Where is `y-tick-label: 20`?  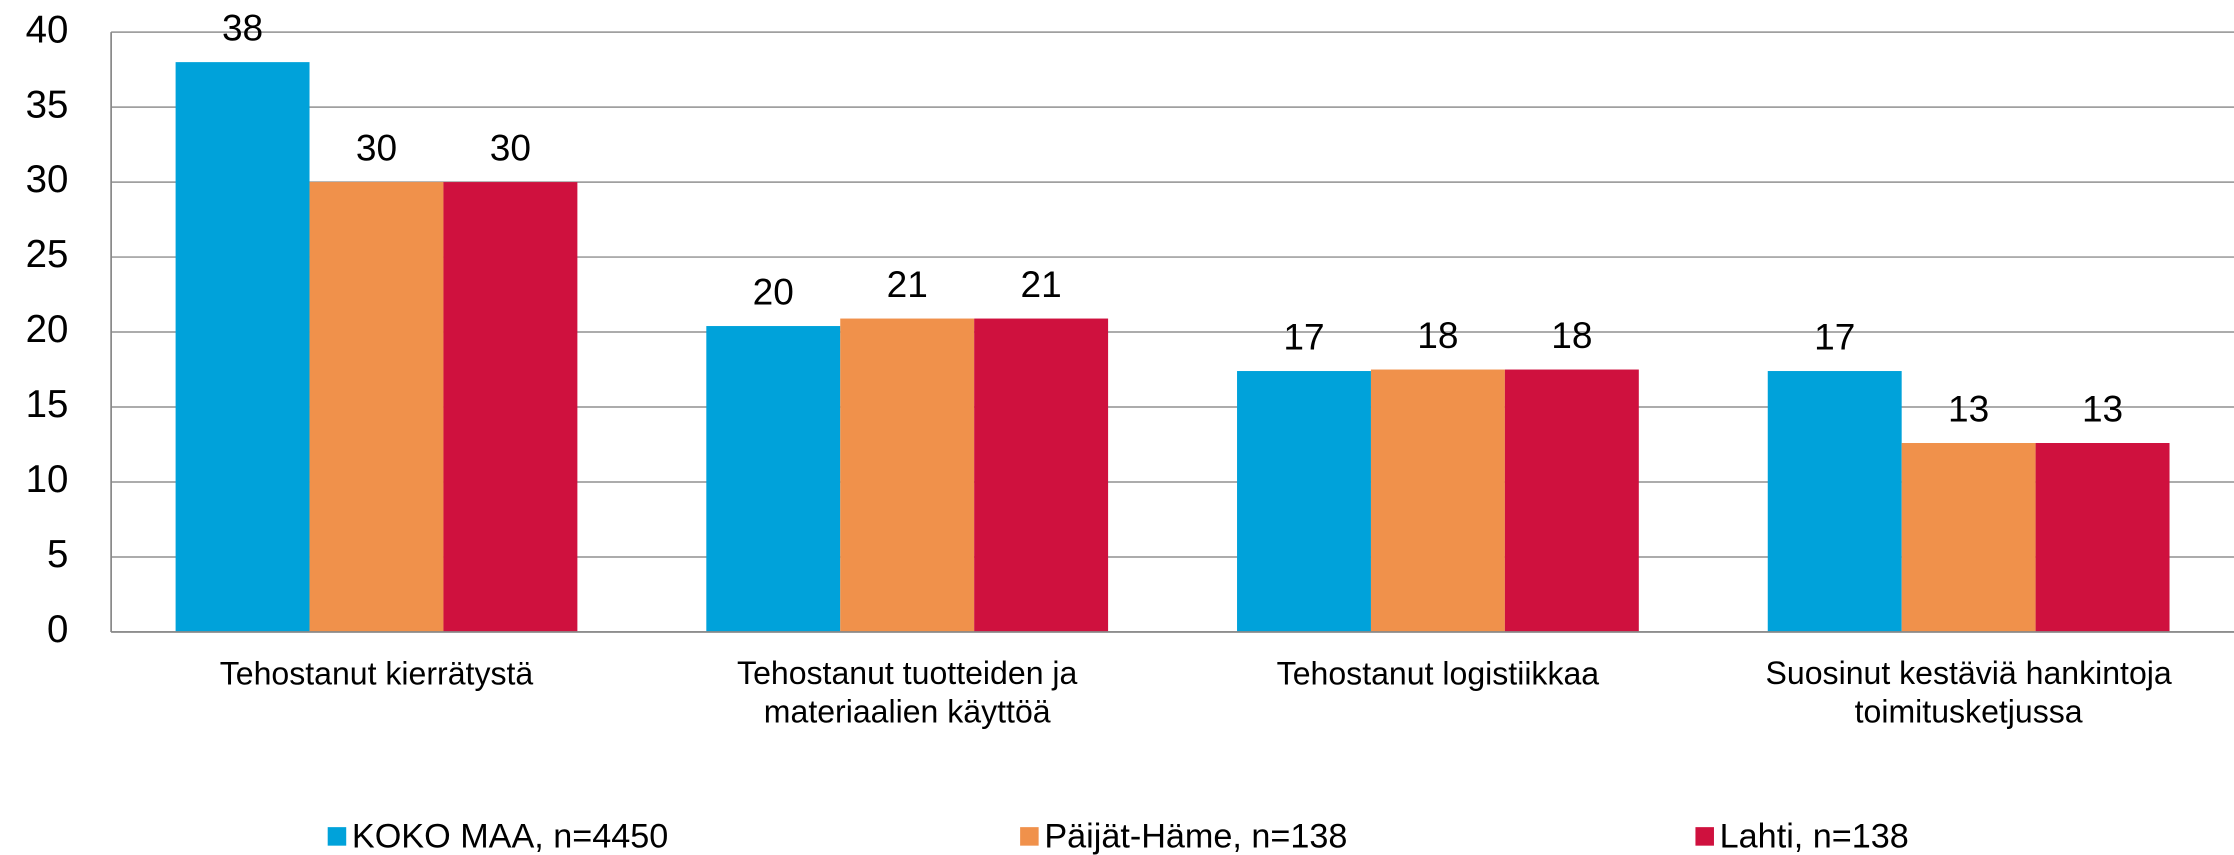
y-tick-label: 20 is located at coordinates (47, 329).